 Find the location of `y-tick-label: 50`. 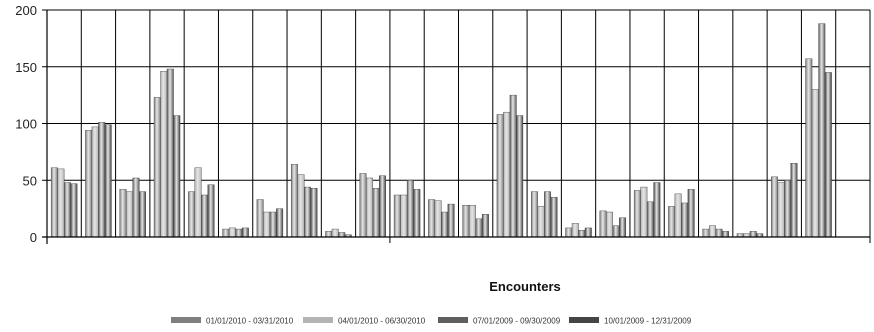

y-tick-label: 50 is located at coordinates (30, 180).